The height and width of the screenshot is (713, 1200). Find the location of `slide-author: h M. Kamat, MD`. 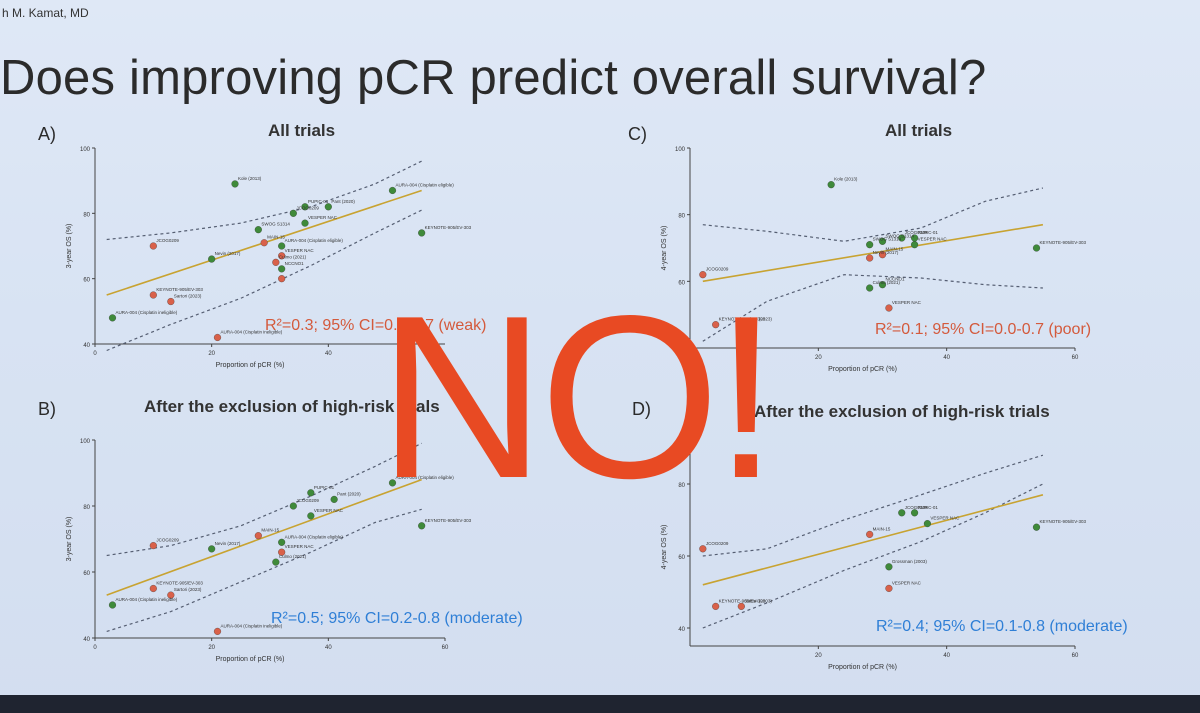

slide-author: h M. Kamat, MD is located at coordinates (45, 13).